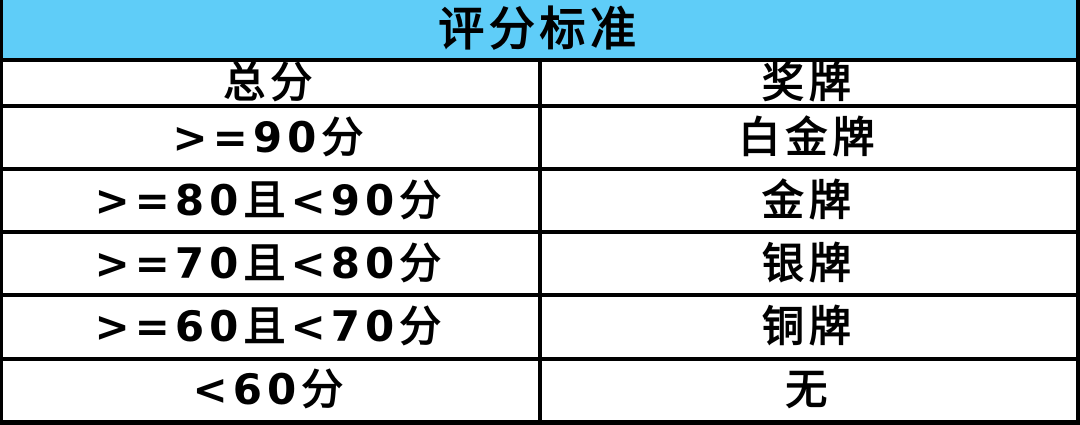 The width and height of the screenshot is (1080, 425). What do you see at coordinates (808, 83) in the screenshot?
I see `column-header-medal: 奖牌` at bounding box center [808, 83].